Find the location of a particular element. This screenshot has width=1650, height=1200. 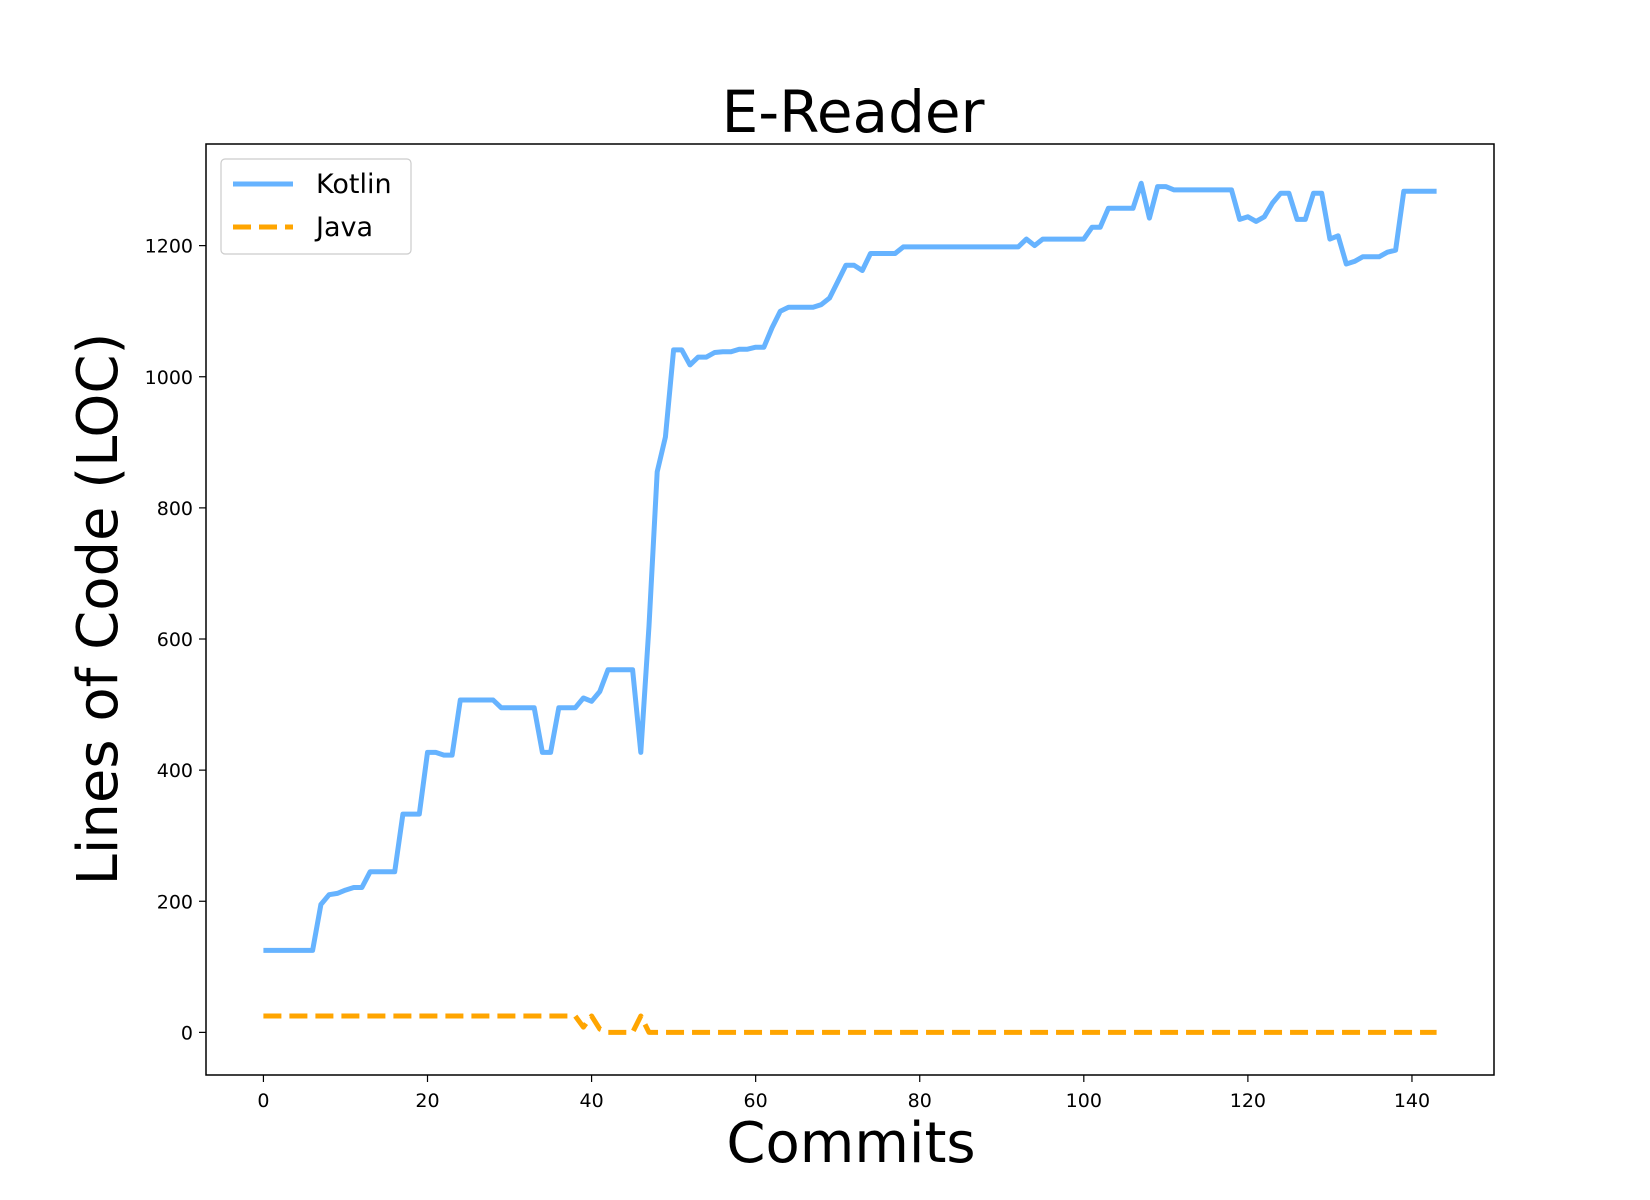

y-axis: 0 200 400 600 800 1000 1200 is located at coordinates (175, 640).